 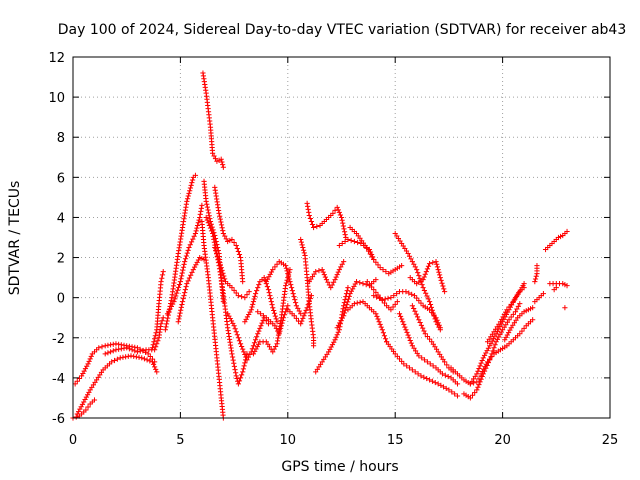 What do you see at coordinates (288, 440) in the screenshot?
I see `x-tick-label: 10` at bounding box center [288, 440].